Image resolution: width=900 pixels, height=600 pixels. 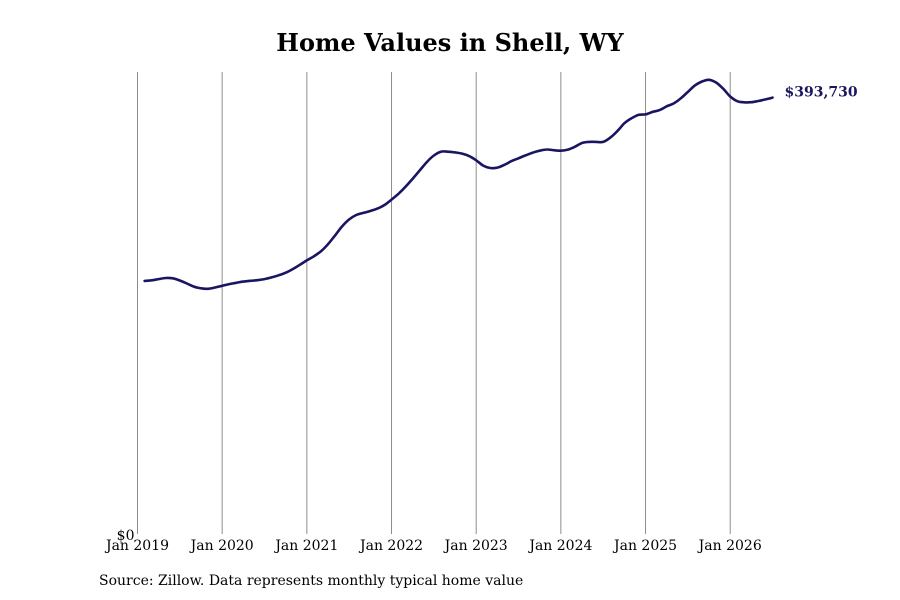 What do you see at coordinates (475, 546) in the screenshot?
I see `x-tick-label: Jan 2023` at bounding box center [475, 546].